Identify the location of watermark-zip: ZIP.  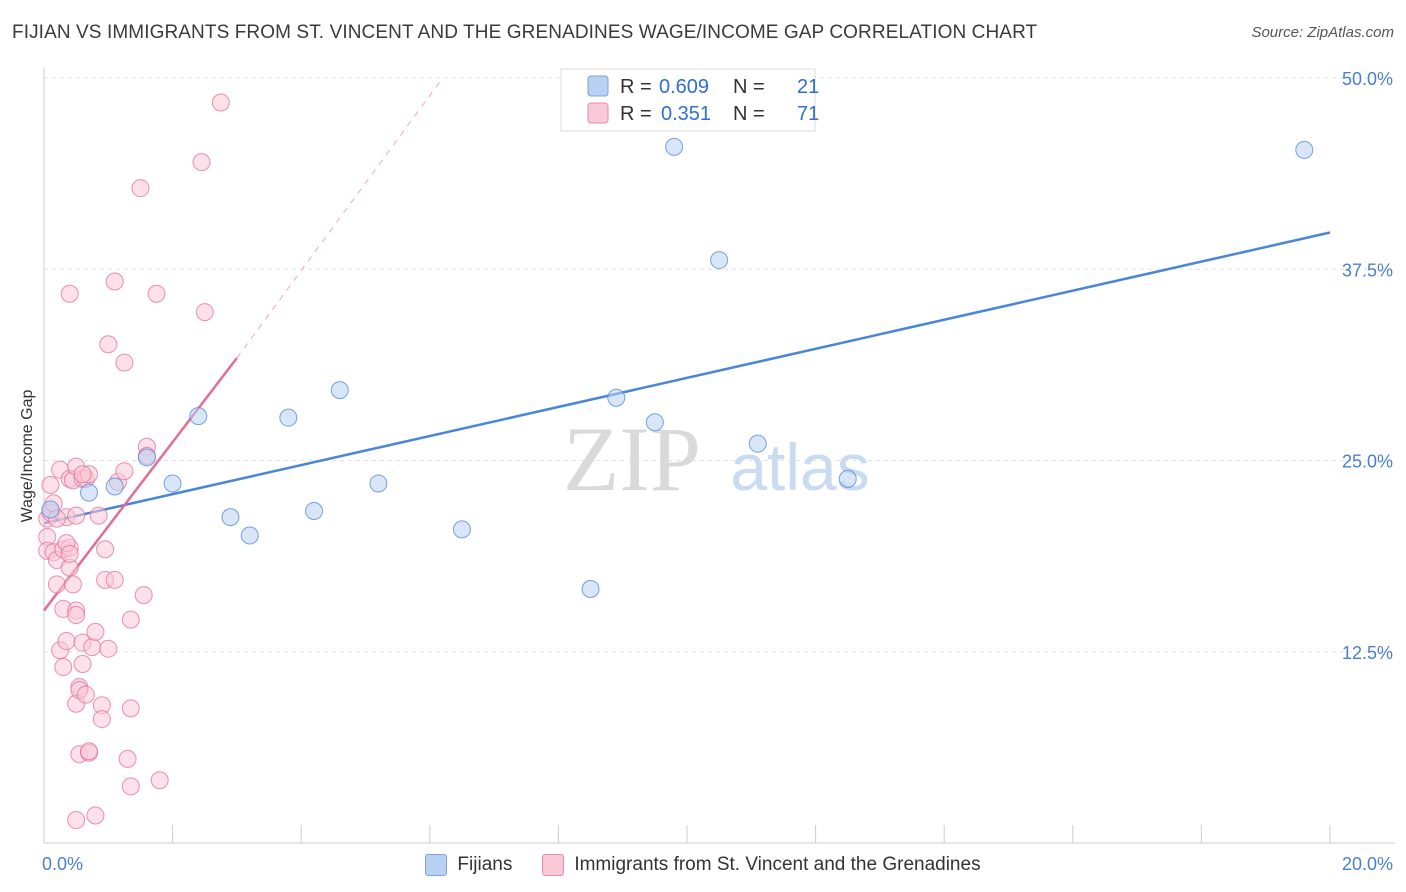
(632, 459).